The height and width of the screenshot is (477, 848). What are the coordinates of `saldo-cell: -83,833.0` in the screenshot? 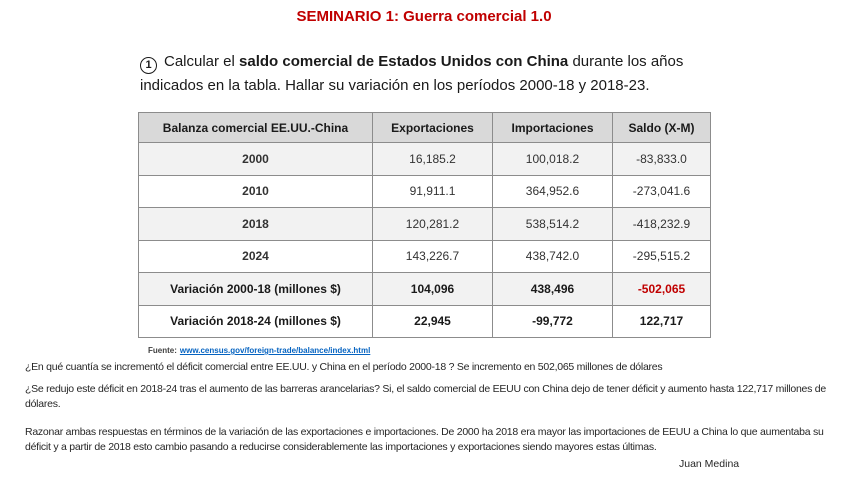 It's located at (661, 159).